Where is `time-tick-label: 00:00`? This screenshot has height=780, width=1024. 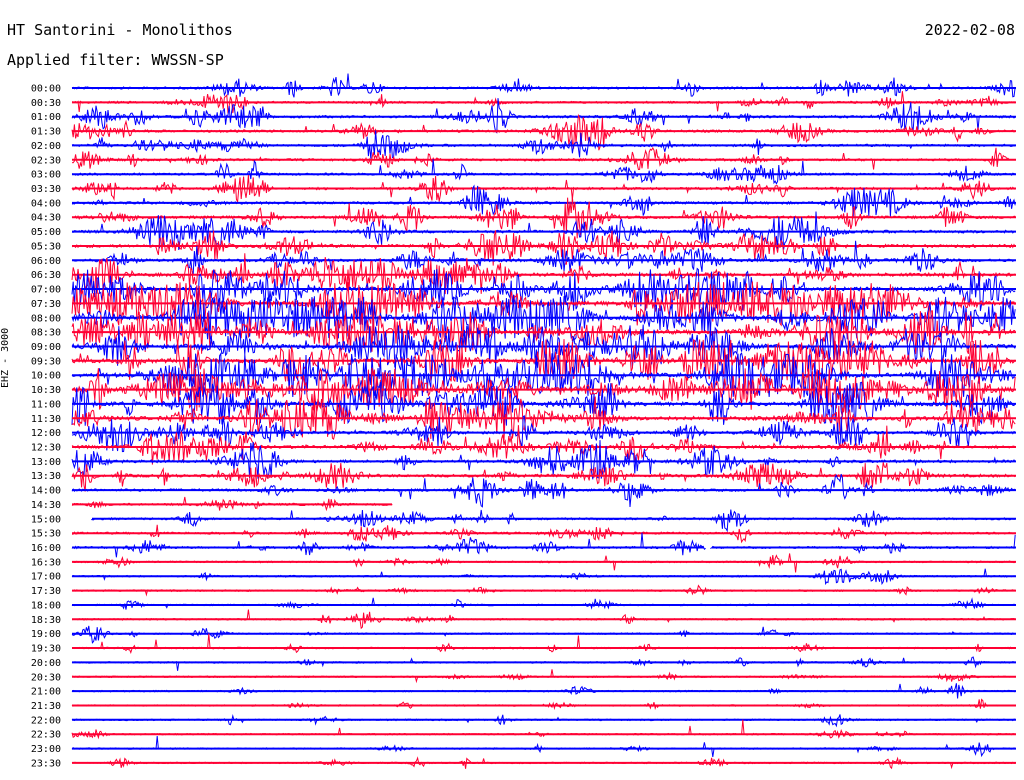
time-tick-label: 00:00 is located at coordinates (46, 89).